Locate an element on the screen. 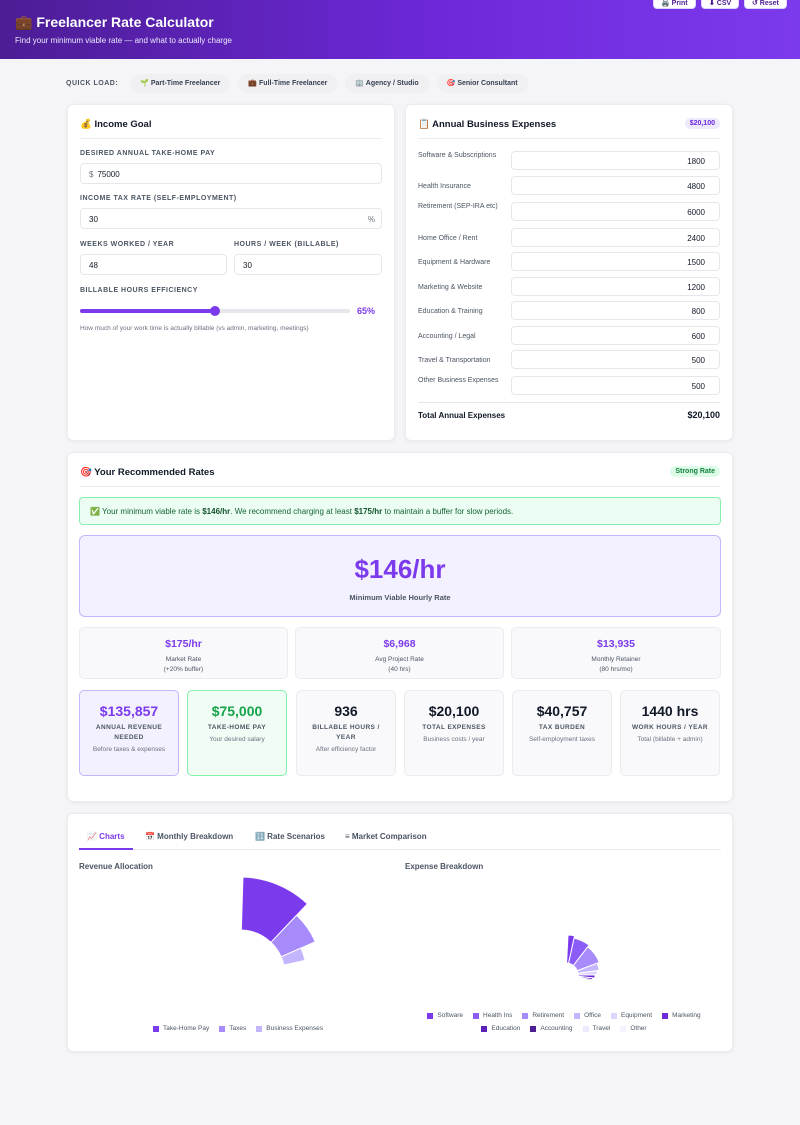  rates-title: 🎯 Your Recommended Rates is located at coordinates (147, 472).